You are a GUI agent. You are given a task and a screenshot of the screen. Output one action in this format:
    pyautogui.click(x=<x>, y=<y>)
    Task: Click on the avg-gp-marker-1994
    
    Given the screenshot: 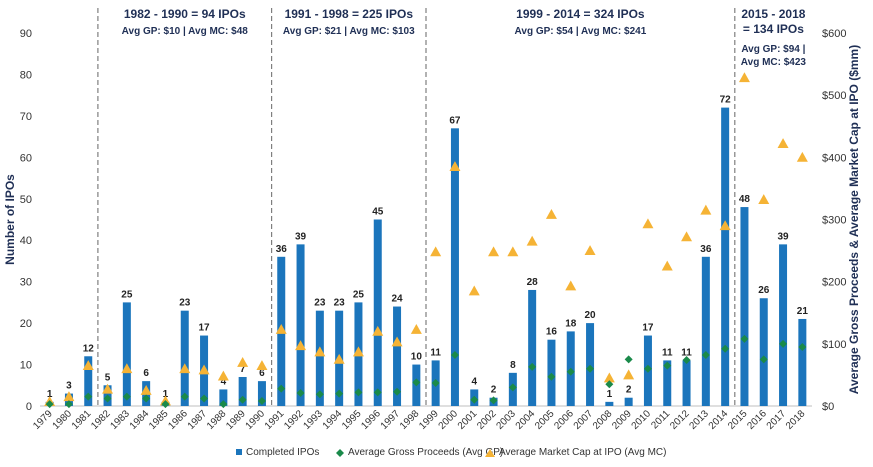 What is the action you would take?
    pyautogui.click(x=339, y=393)
    